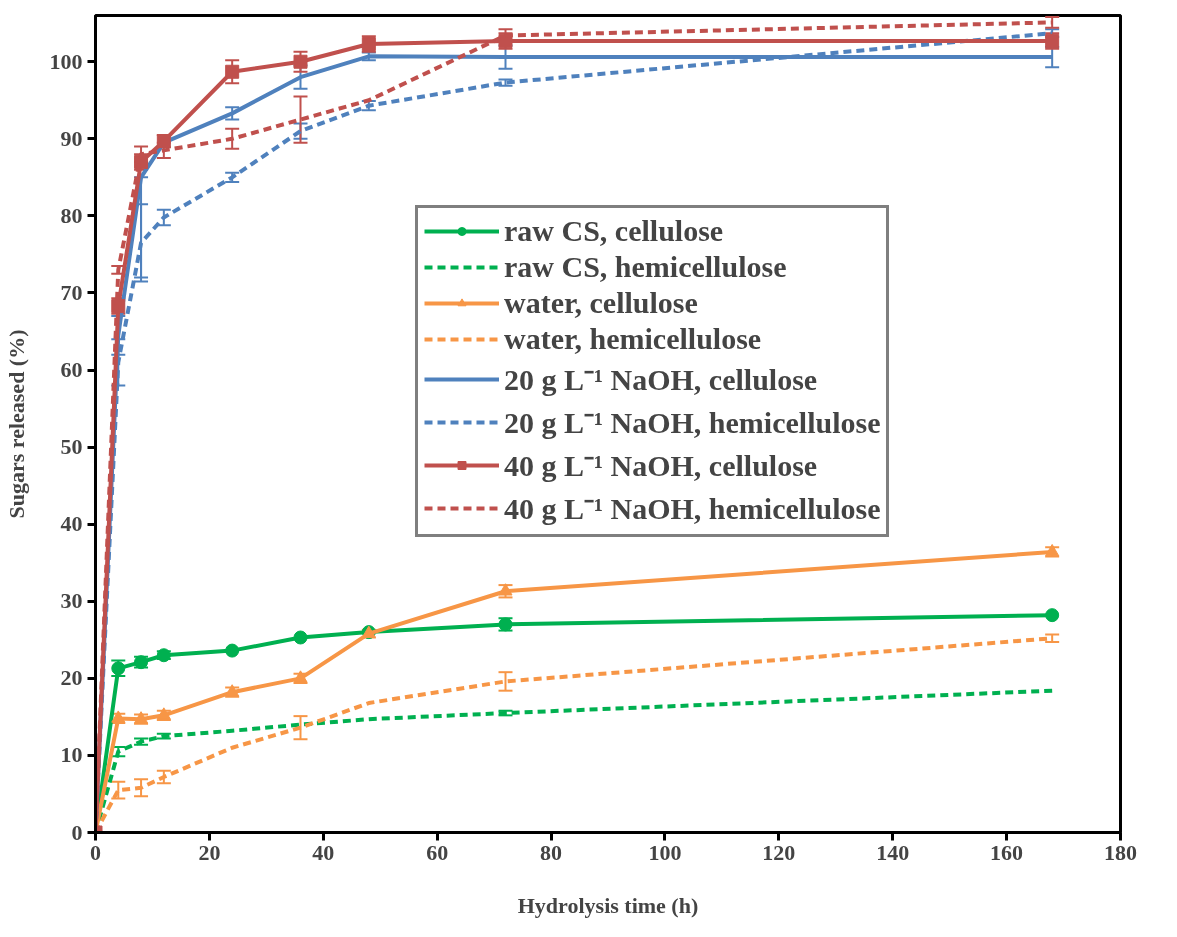  Describe the element at coordinates (665, 852) in the screenshot. I see `x-tick-label: 100` at that location.